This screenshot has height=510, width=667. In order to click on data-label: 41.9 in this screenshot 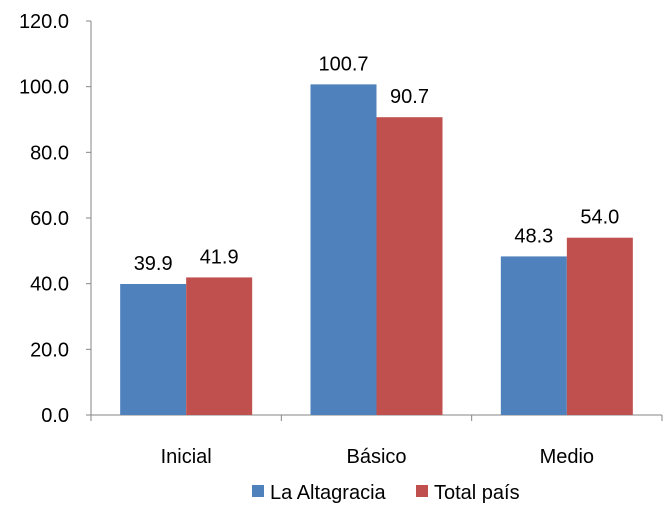, I will do `click(219, 257)`.